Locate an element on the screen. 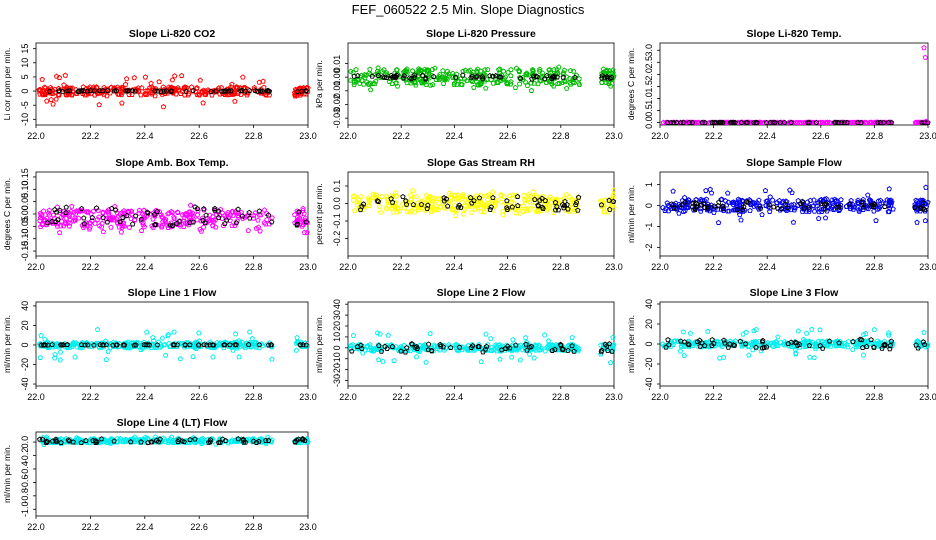 This screenshot has width=936, height=540. x-tick-label: 22.4 is located at coordinates (145, 136).